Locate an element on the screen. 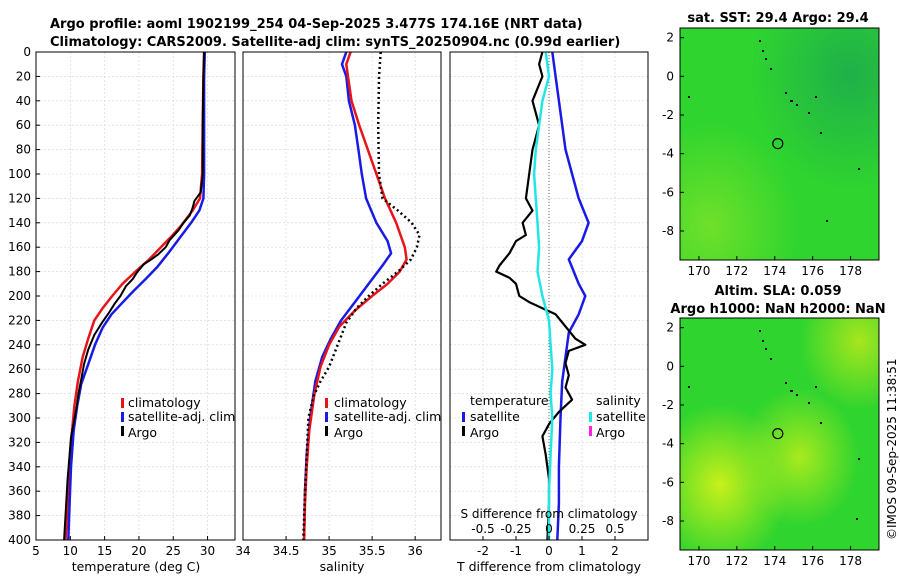 The image size is (900, 580). temperature-xlabel: temperature (deg C) is located at coordinates (136, 566).